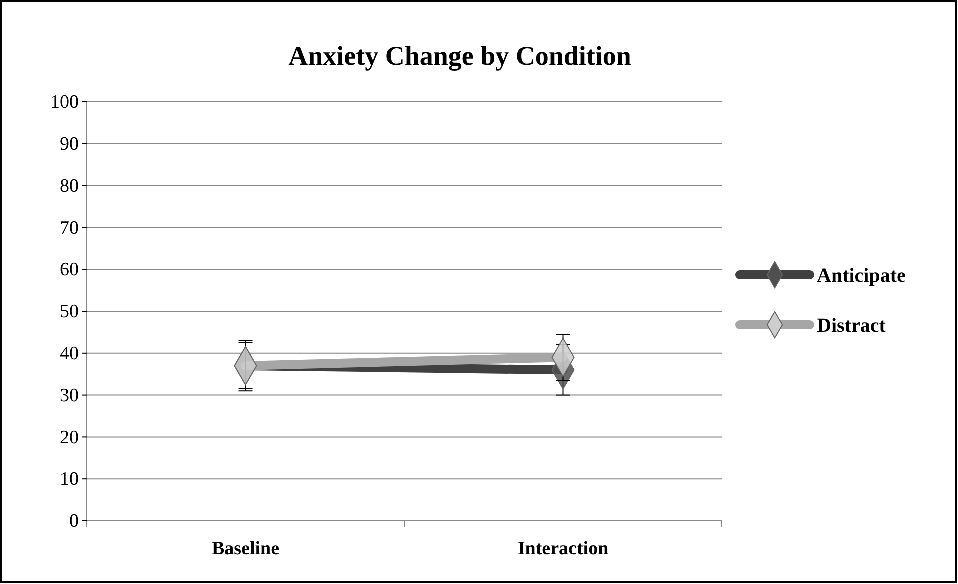 The height and width of the screenshot is (584, 958). Describe the element at coordinates (246, 549) in the screenshot. I see `x-tick-label: Baseline` at that location.